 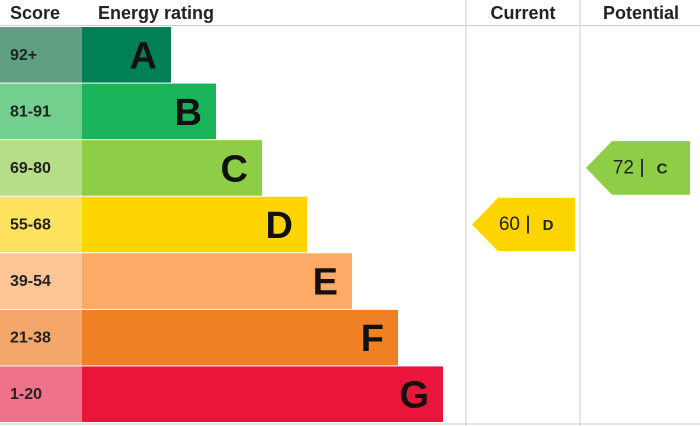 What do you see at coordinates (23, 55) in the screenshot?
I see `score-label: 92+` at bounding box center [23, 55].